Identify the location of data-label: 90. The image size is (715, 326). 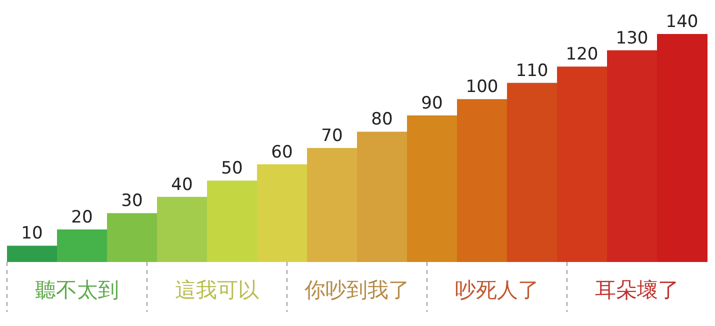
(432, 103).